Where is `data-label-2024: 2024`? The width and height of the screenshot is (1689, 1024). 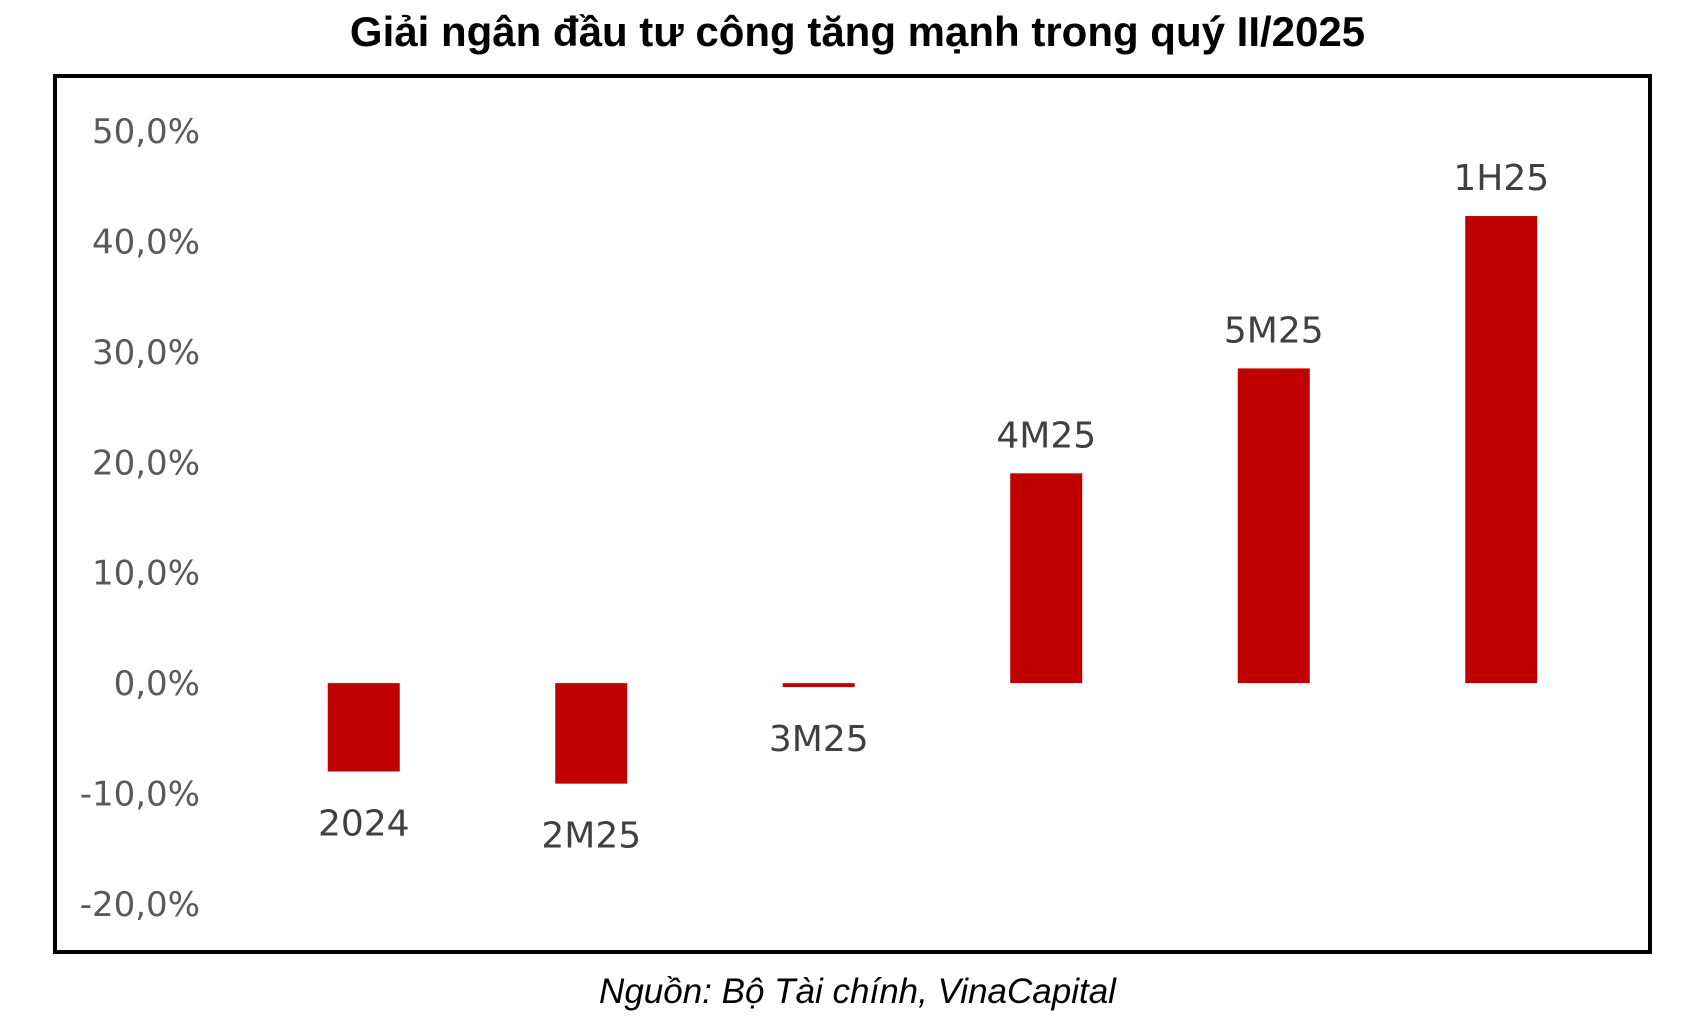 data-label-2024: 2024 is located at coordinates (364, 823).